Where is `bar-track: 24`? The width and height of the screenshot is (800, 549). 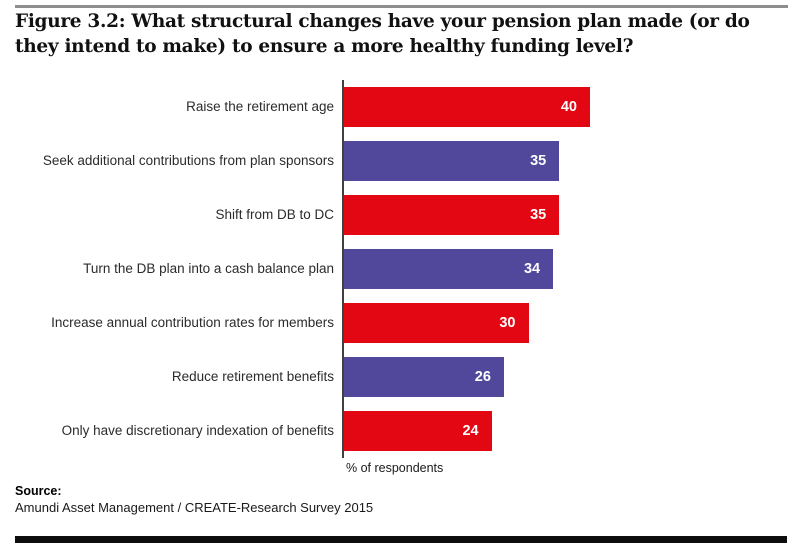
bar-track: 24 is located at coordinates (571, 431).